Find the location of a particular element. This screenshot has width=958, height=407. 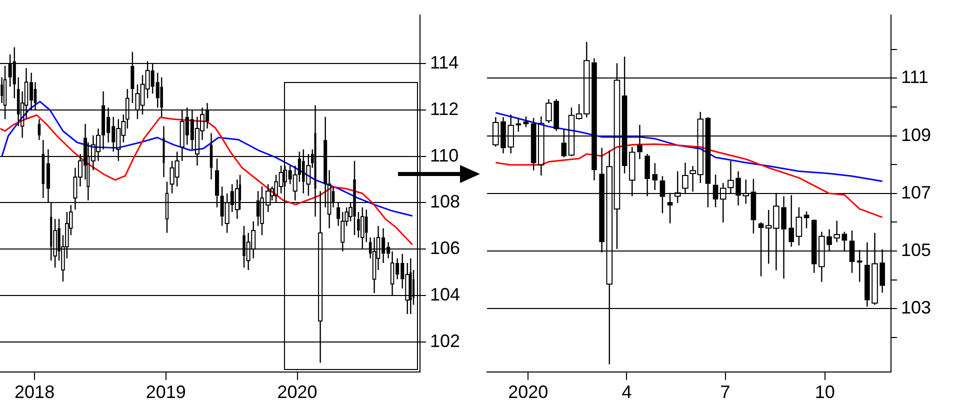

y-tick-label: 114 is located at coordinates (444, 62).